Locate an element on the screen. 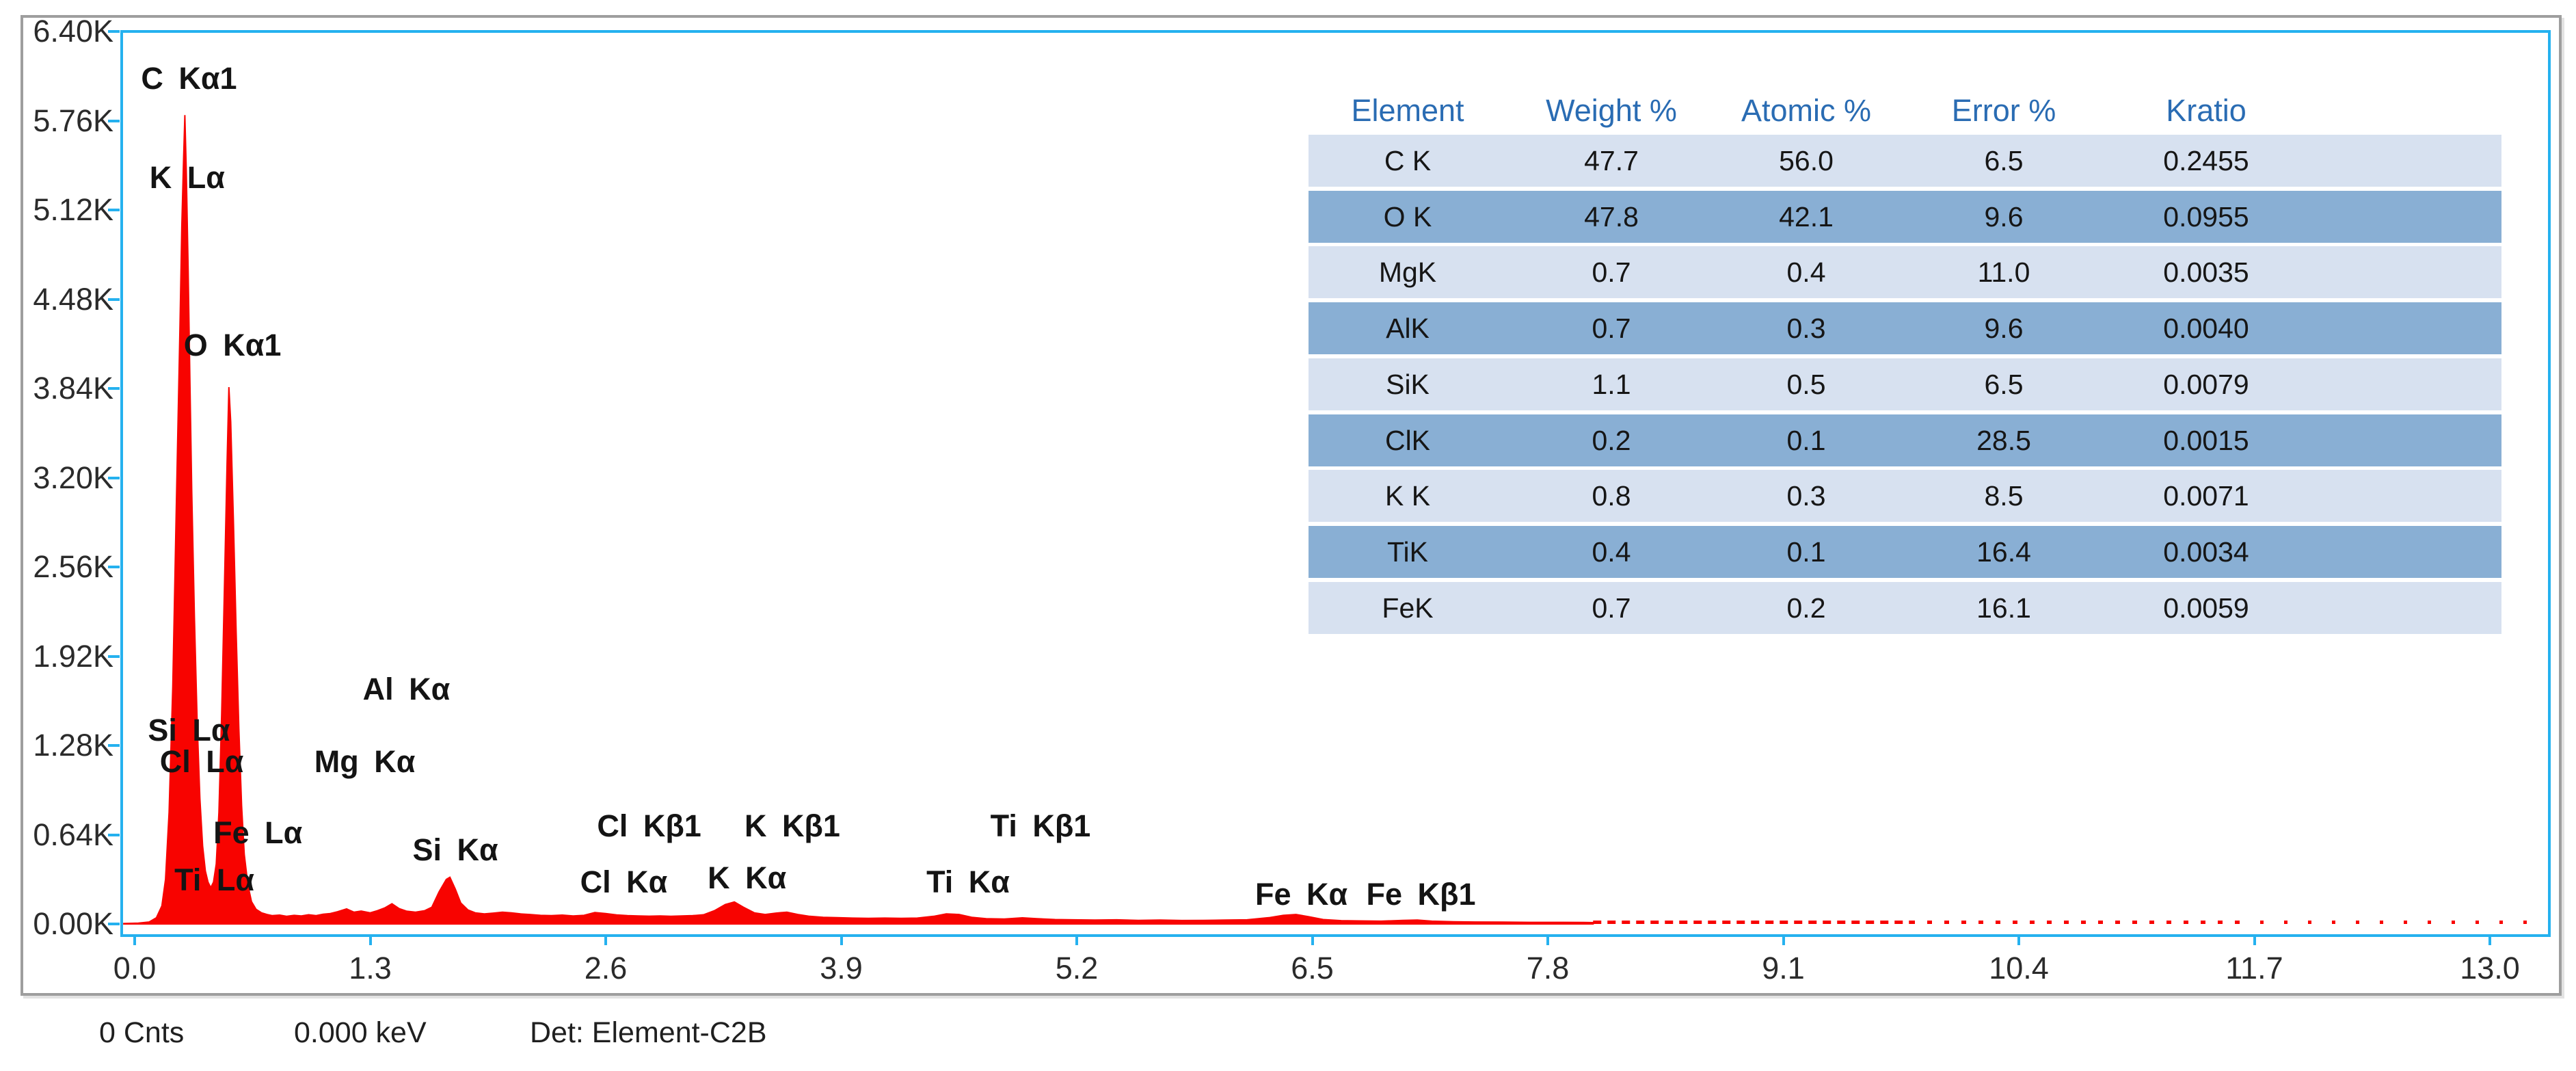 This screenshot has width=2576, height=1071. table-cell-kratio: 0.0059 is located at coordinates (2206, 608).